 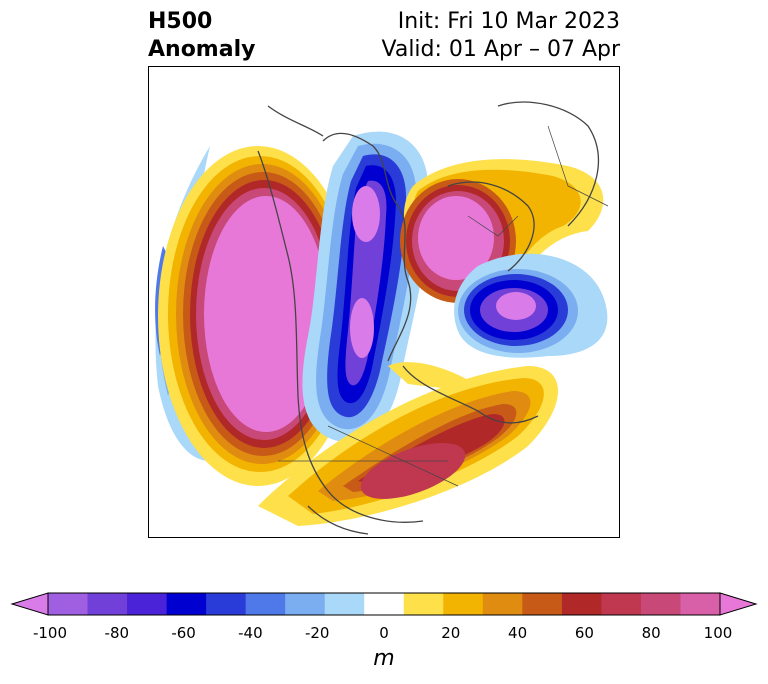 What do you see at coordinates (365, 286) in the screenshot?
I see `central-trough` at bounding box center [365, 286].